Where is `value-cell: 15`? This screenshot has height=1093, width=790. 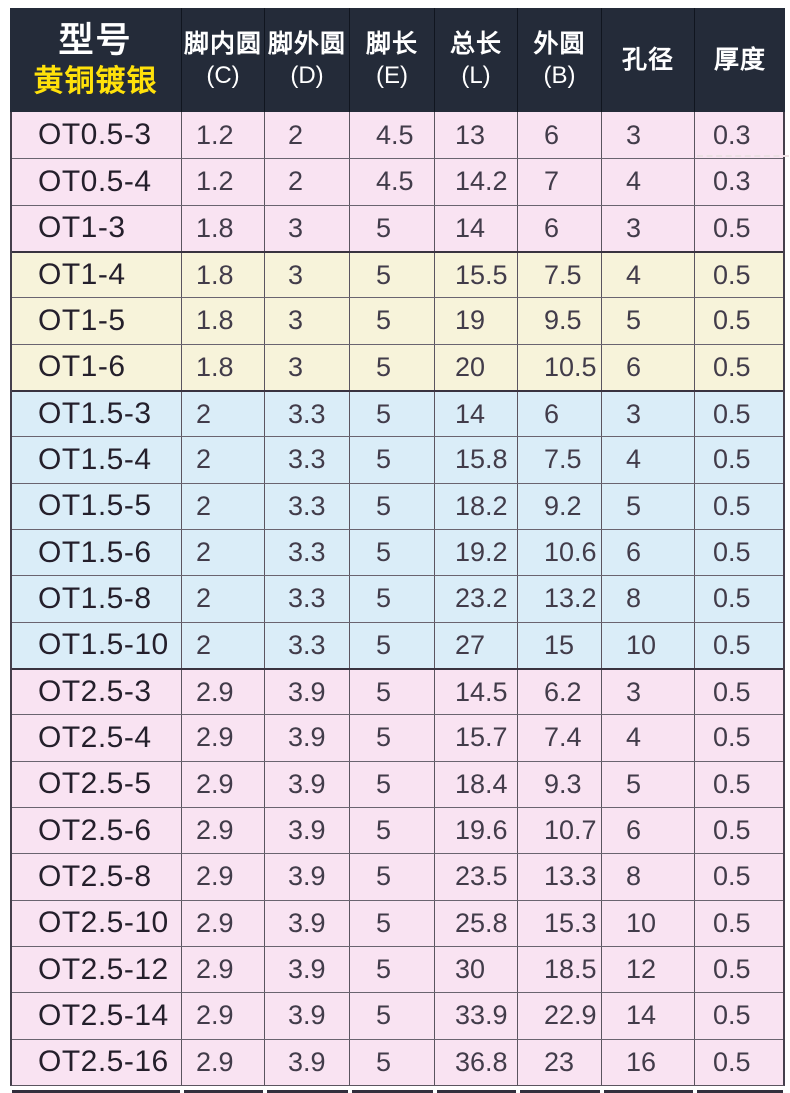 value-cell: 15 is located at coordinates (560, 645).